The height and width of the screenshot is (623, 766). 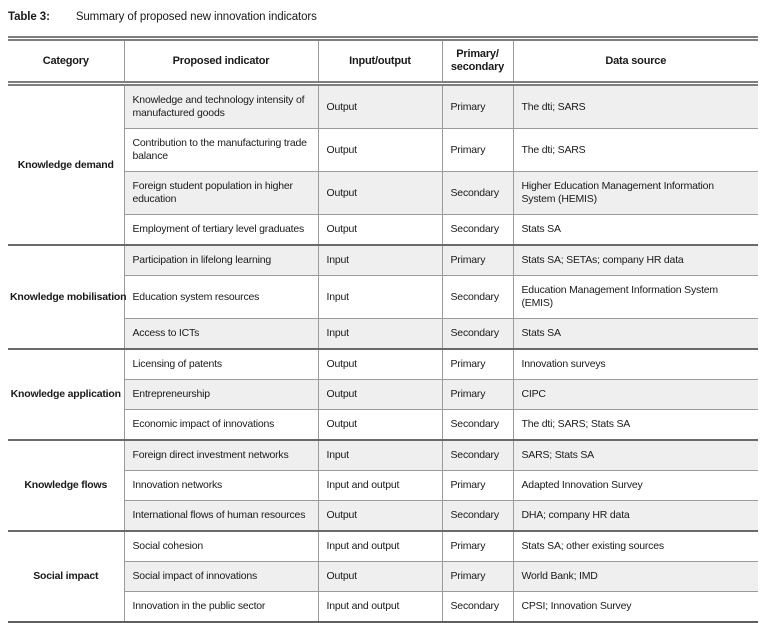 What do you see at coordinates (635, 515) in the screenshot?
I see `data-source-cell: DHA; company HR data` at bounding box center [635, 515].